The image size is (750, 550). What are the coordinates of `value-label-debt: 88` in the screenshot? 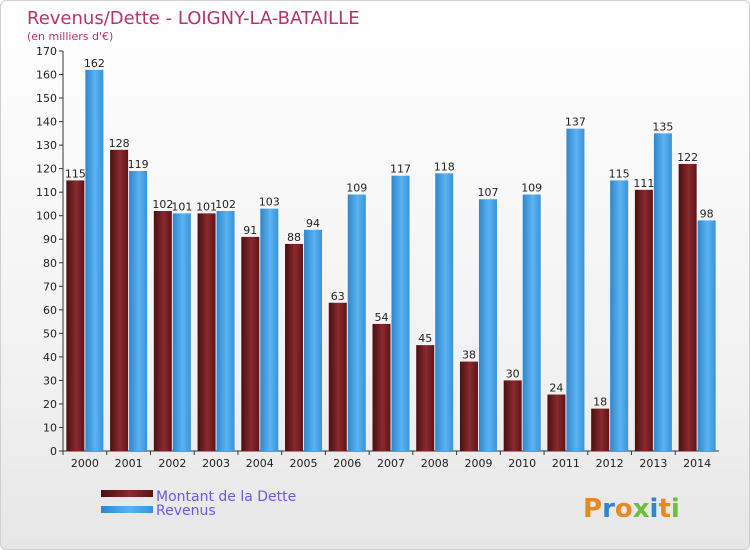 It's located at (294, 237).